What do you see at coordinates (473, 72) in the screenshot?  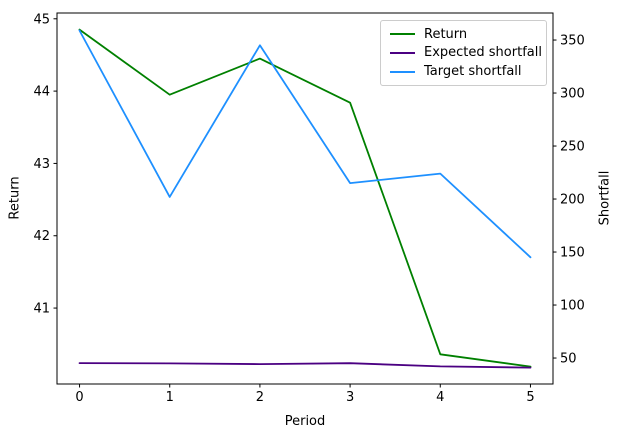 I see `legend-label: Target shortfall` at bounding box center [473, 72].